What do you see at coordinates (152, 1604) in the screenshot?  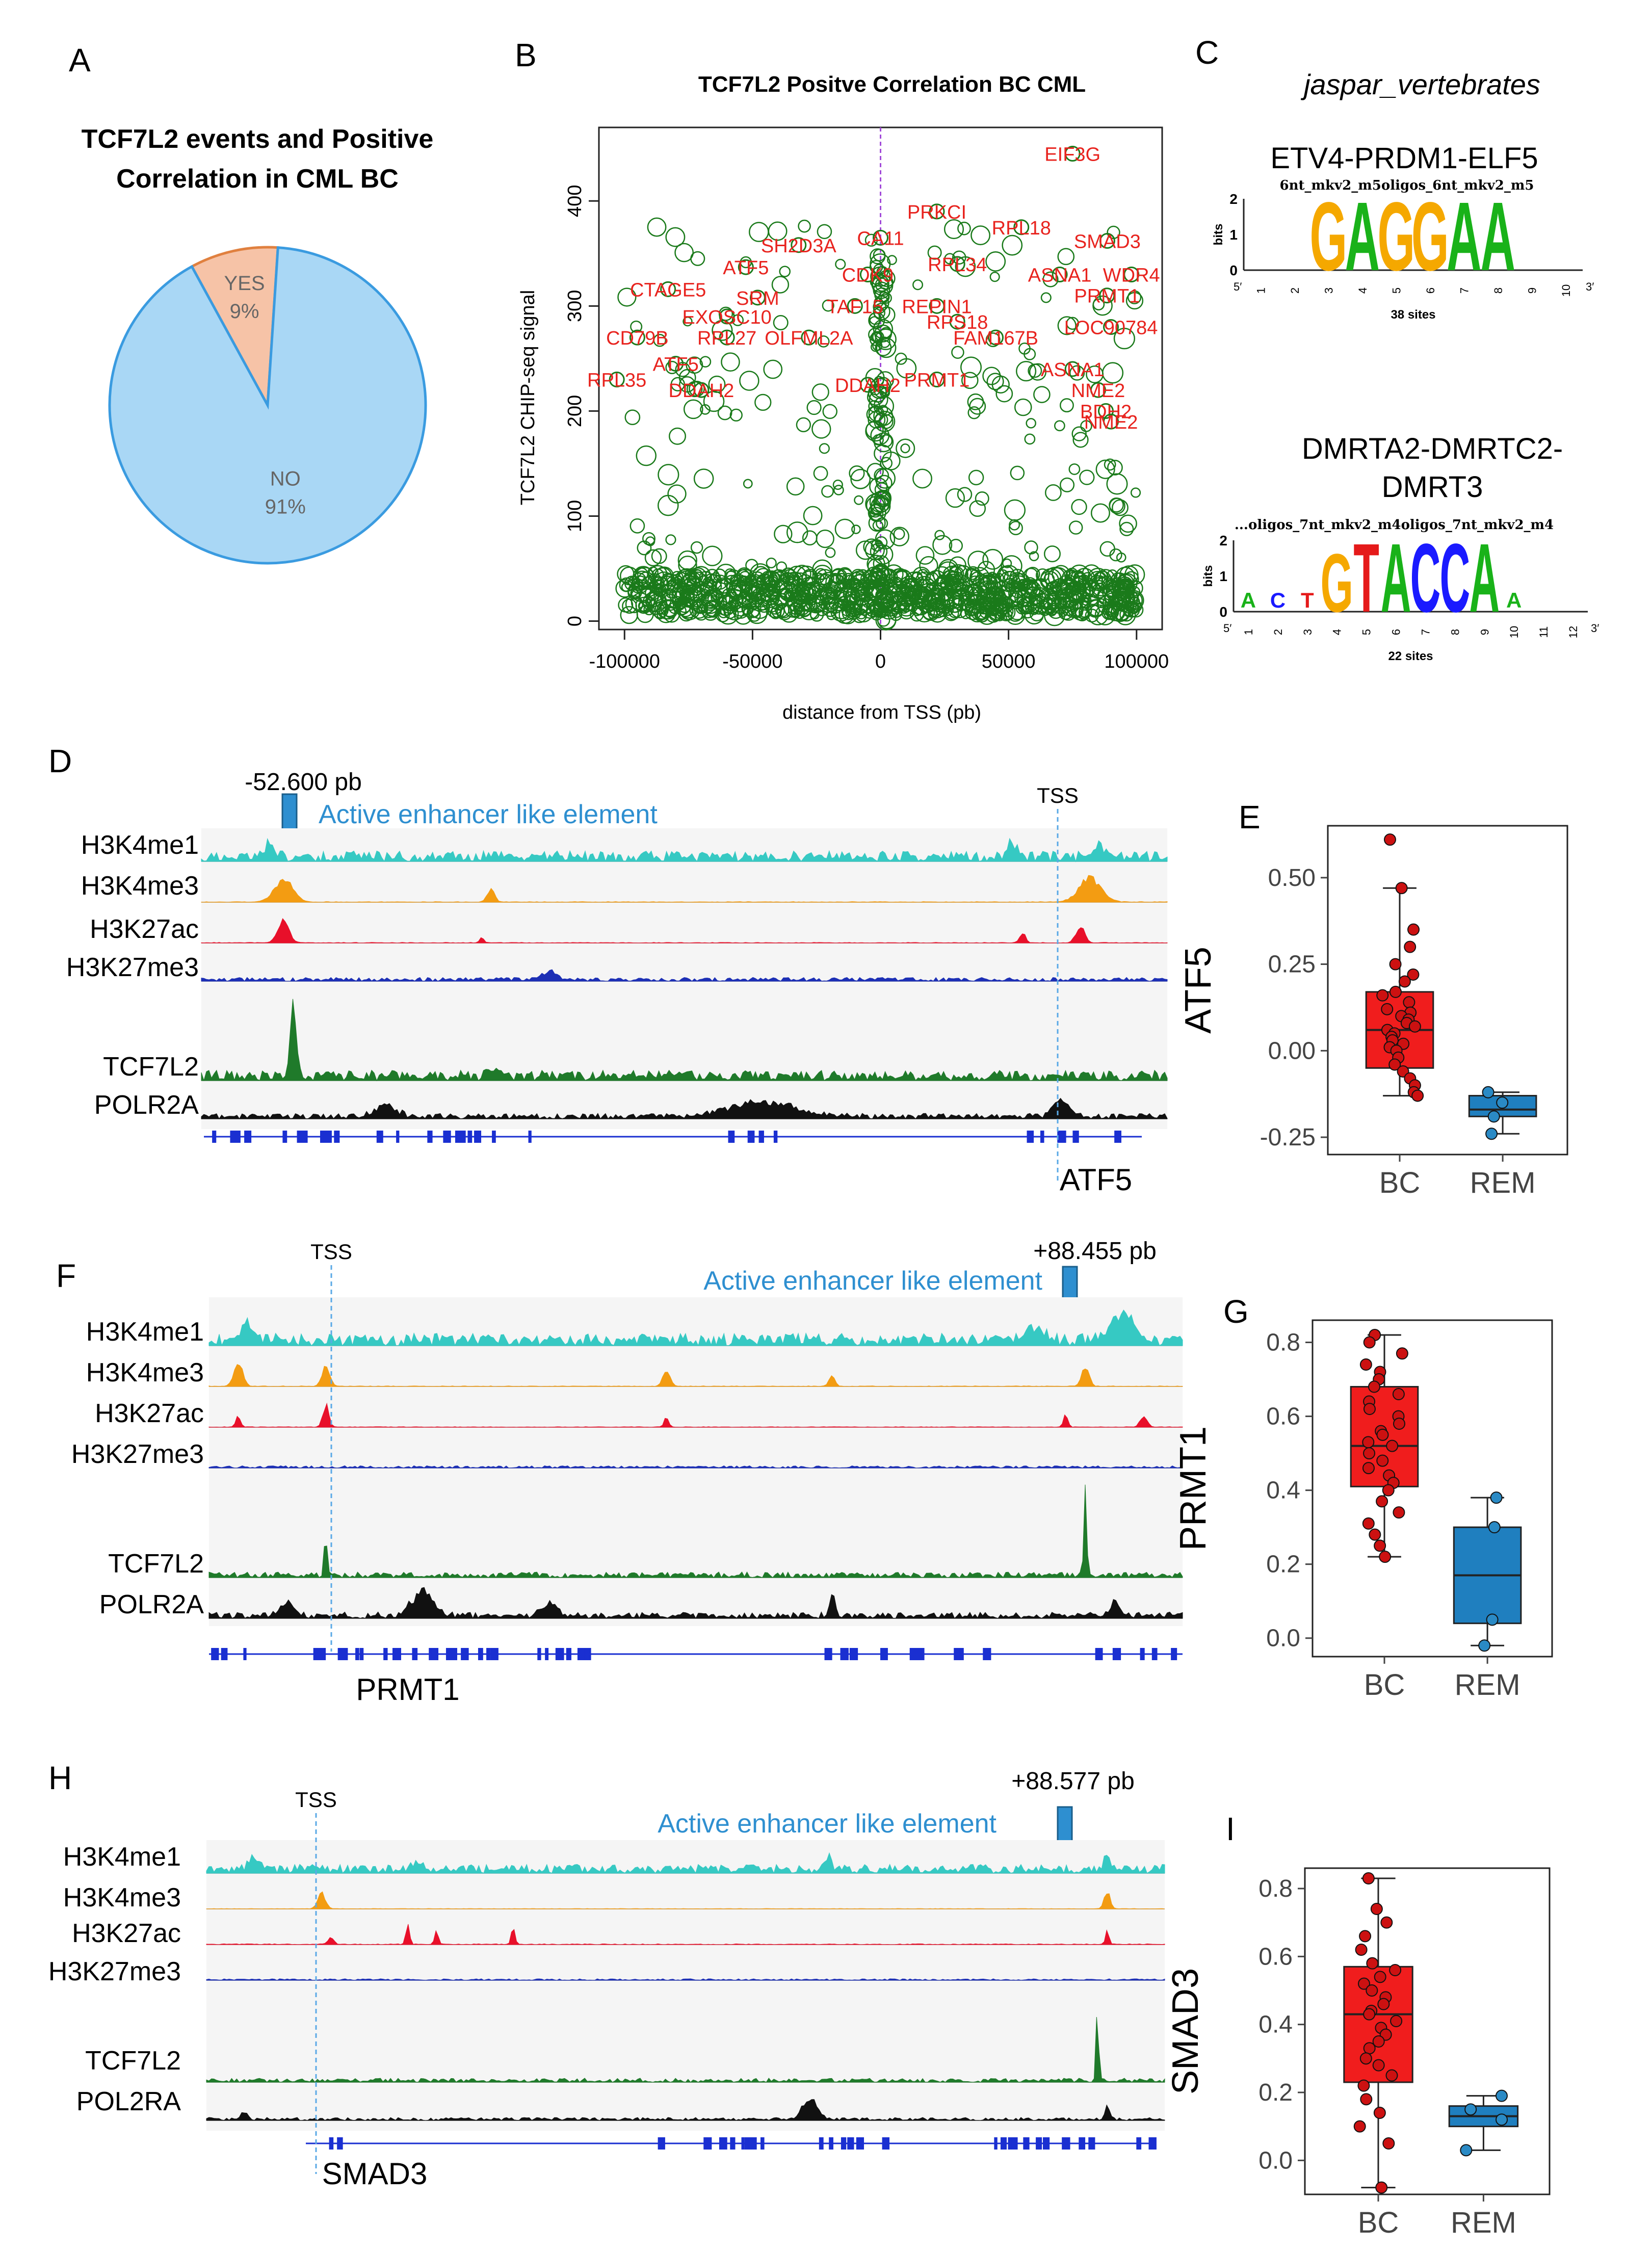 I see `track-label: POLR2A` at bounding box center [152, 1604].